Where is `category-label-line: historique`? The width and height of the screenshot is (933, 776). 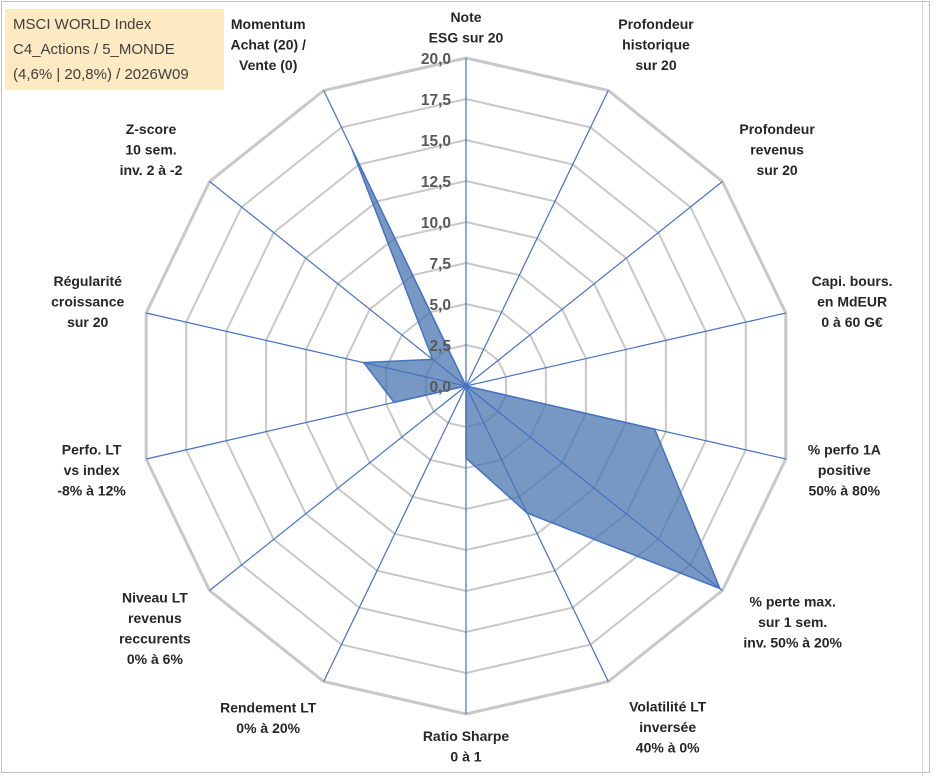 category-label-line: historique is located at coordinates (656, 45).